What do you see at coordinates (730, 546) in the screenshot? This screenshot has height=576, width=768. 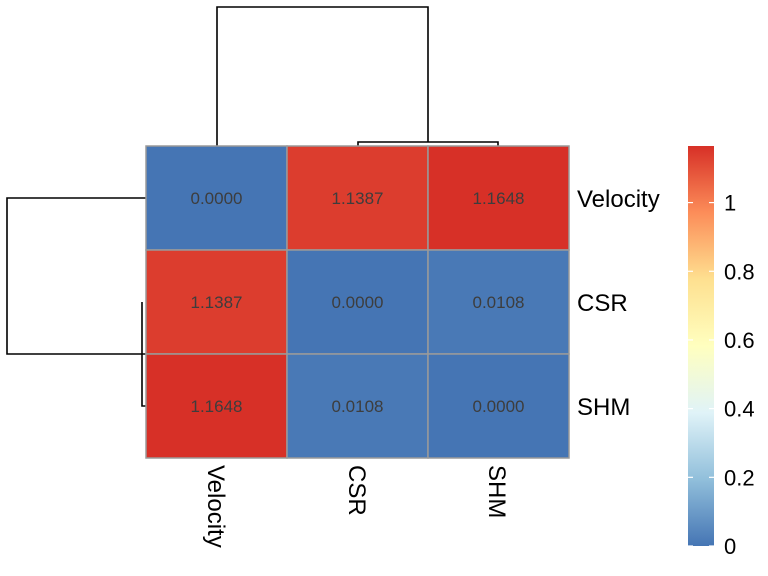 I see `legend-tick-label: 0` at bounding box center [730, 546].